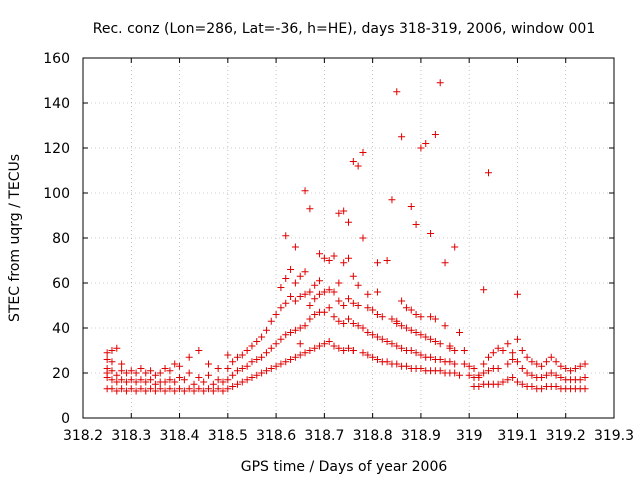 The image size is (640, 480). What do you see at coordinates (61, 329) in the screenshot?
I see `y-tick-label: 40` at bounding box center [61, 329].